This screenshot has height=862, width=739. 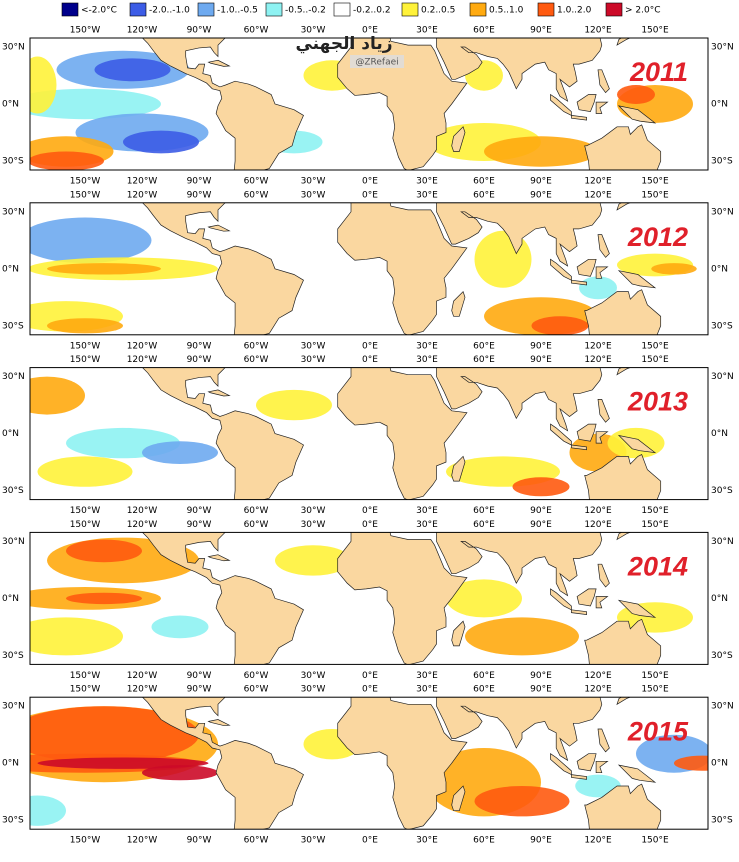 What do you see at coordinates (169, 11) in the screenshot?
I see `legend-label: -2.0..-1.0` at bounding box center [169, 11].